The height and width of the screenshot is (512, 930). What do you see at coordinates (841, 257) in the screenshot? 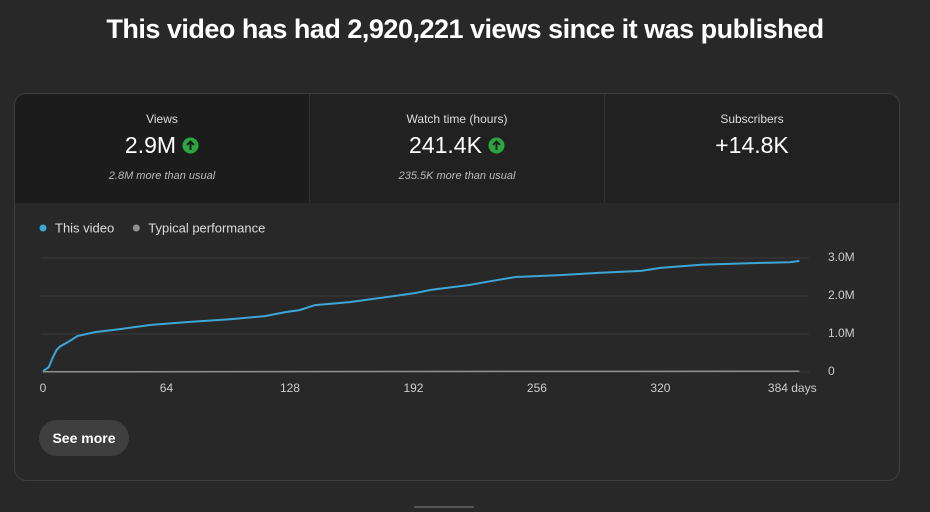
I see `y-tick-label: 3.0M` at bounding box center [841, 257].